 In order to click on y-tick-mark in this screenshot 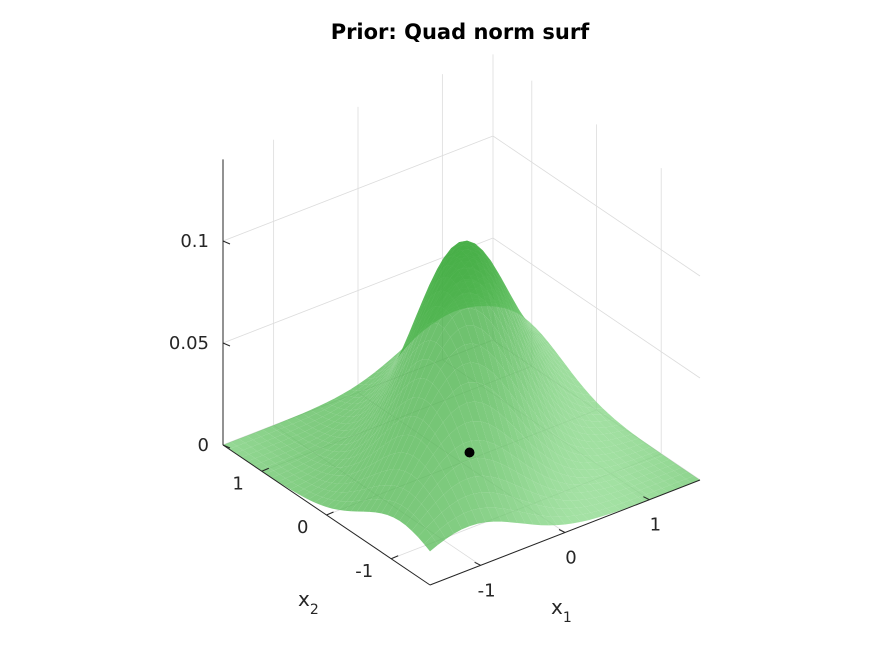, I will do `click(394, 557)`.